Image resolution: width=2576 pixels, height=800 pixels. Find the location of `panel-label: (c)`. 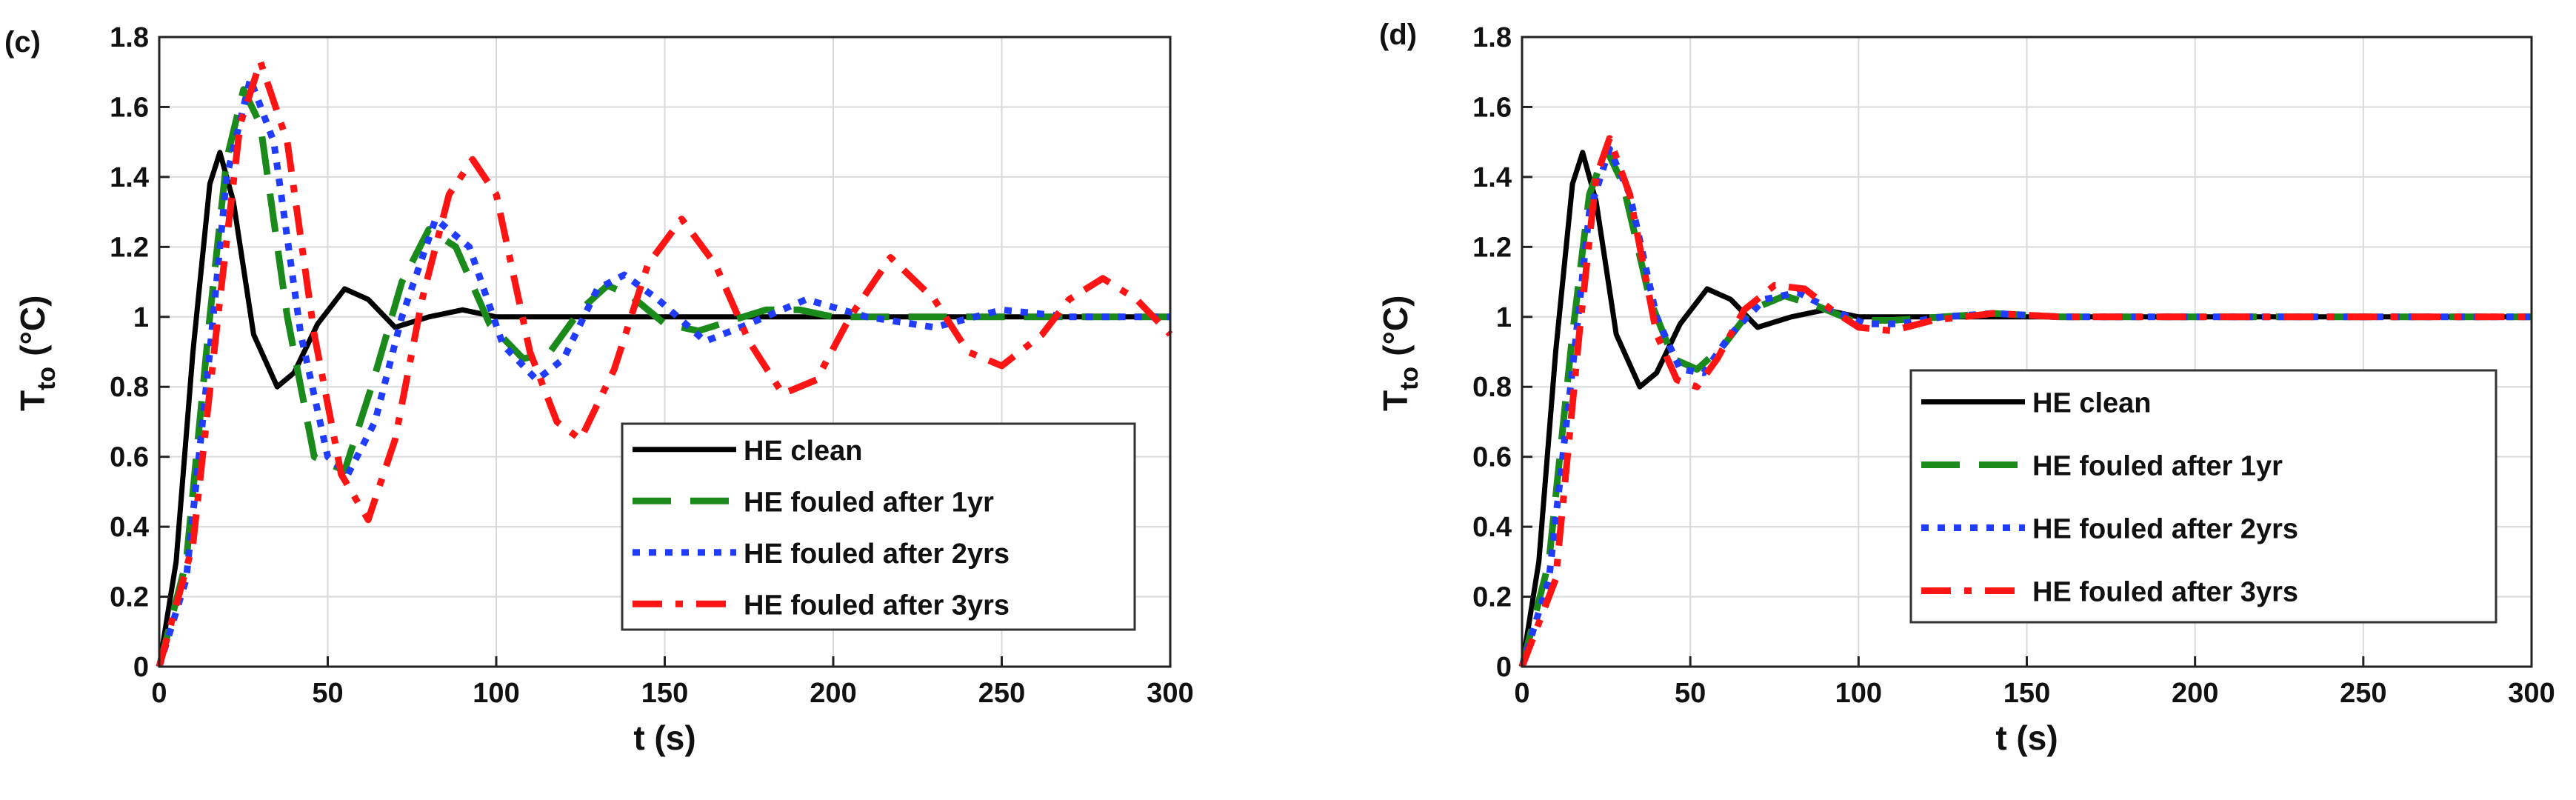

panel-label: (c) is located at coordinates (22, 42).